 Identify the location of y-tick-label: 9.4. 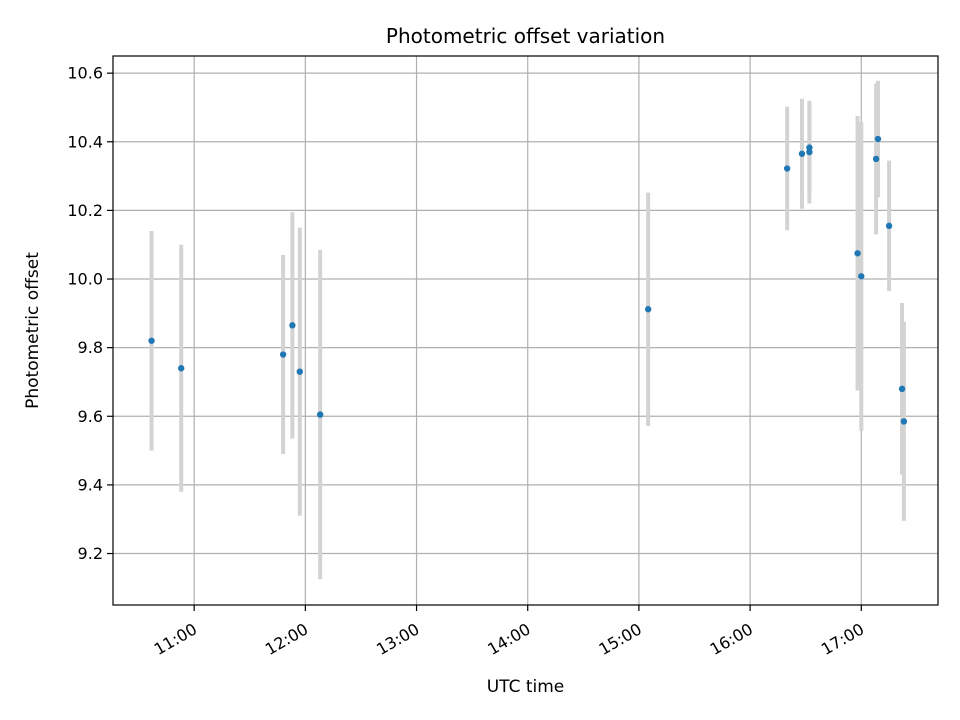
(90, 484).